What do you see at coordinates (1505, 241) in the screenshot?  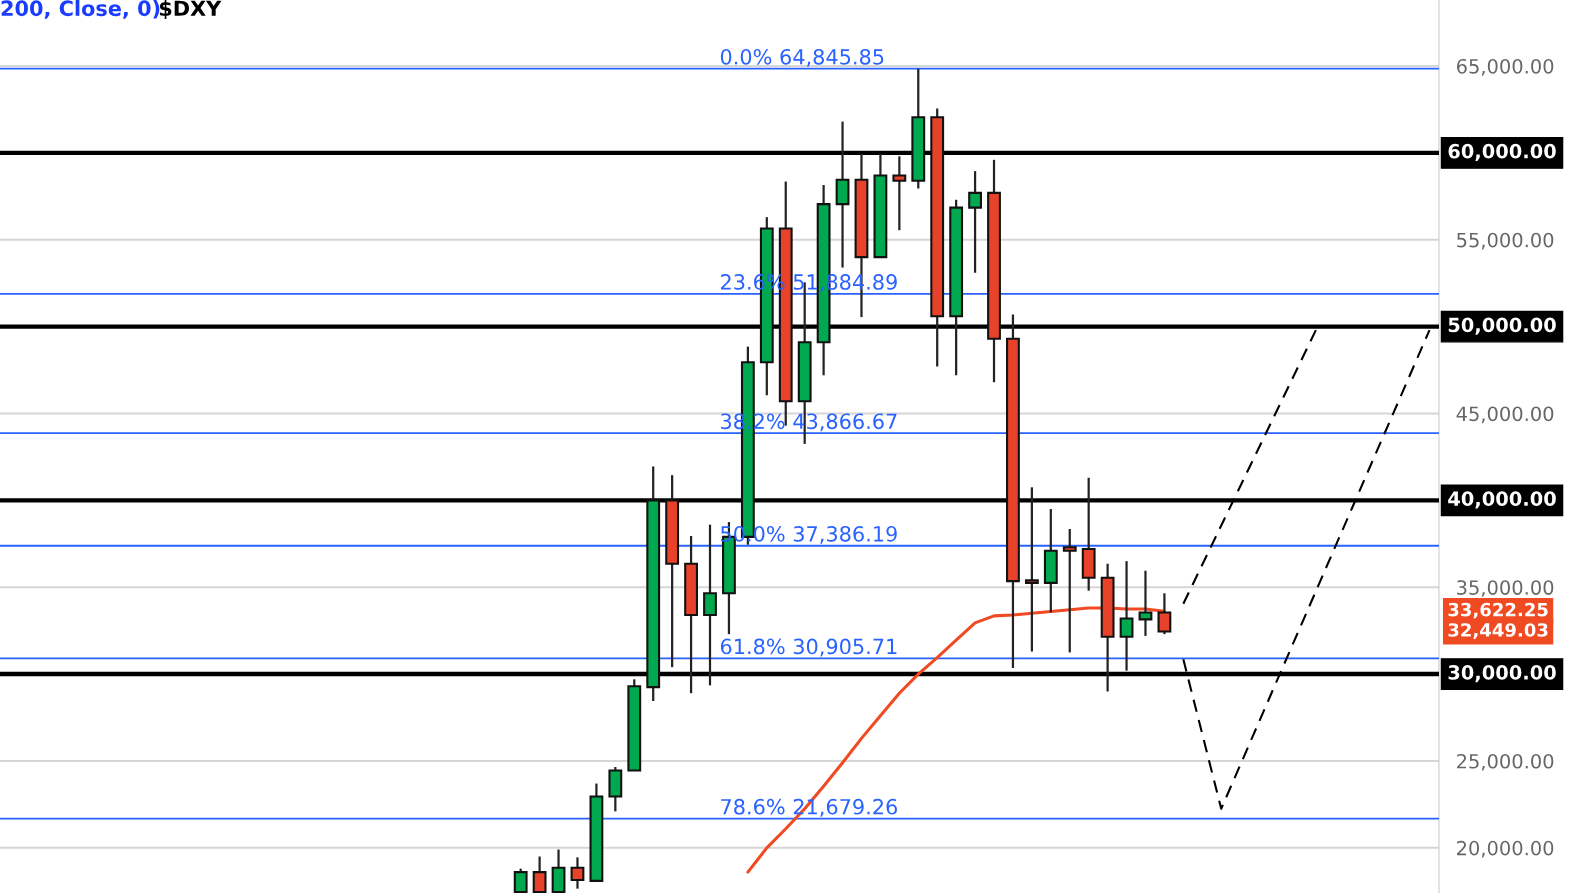 I see `y-tick-label: 55,000.00` at bounding box center [1505, 241].